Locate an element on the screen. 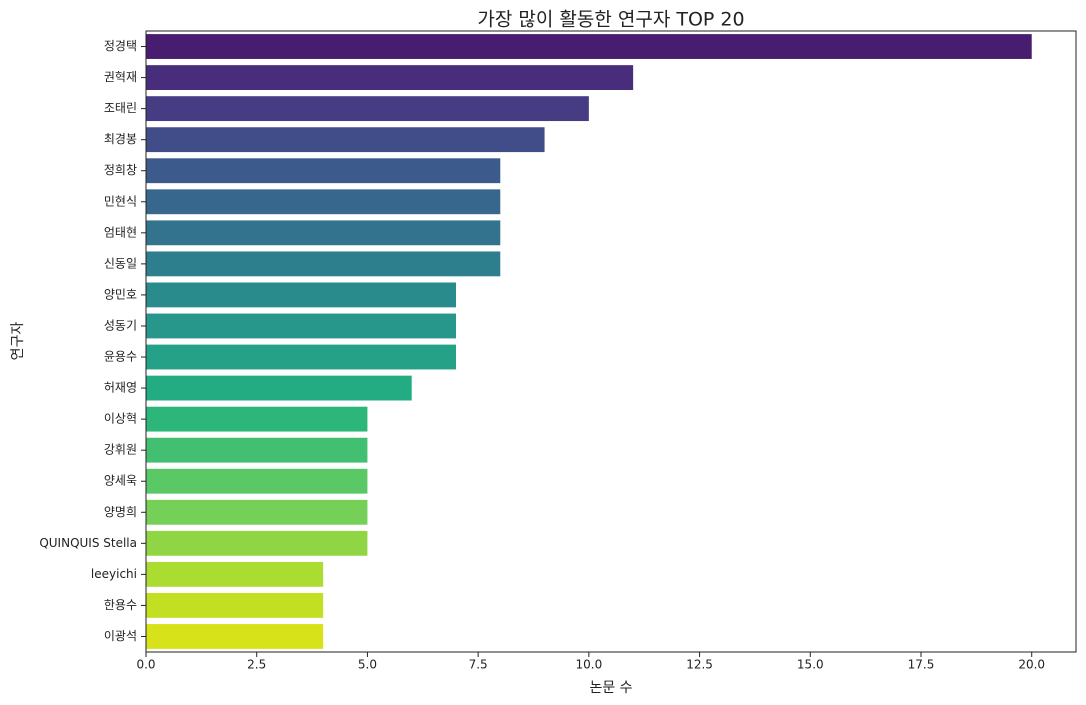 The width and height of the screenshot is (1086, 705). y-tick-label: 강휘원 is located at coordinates (120, 450).